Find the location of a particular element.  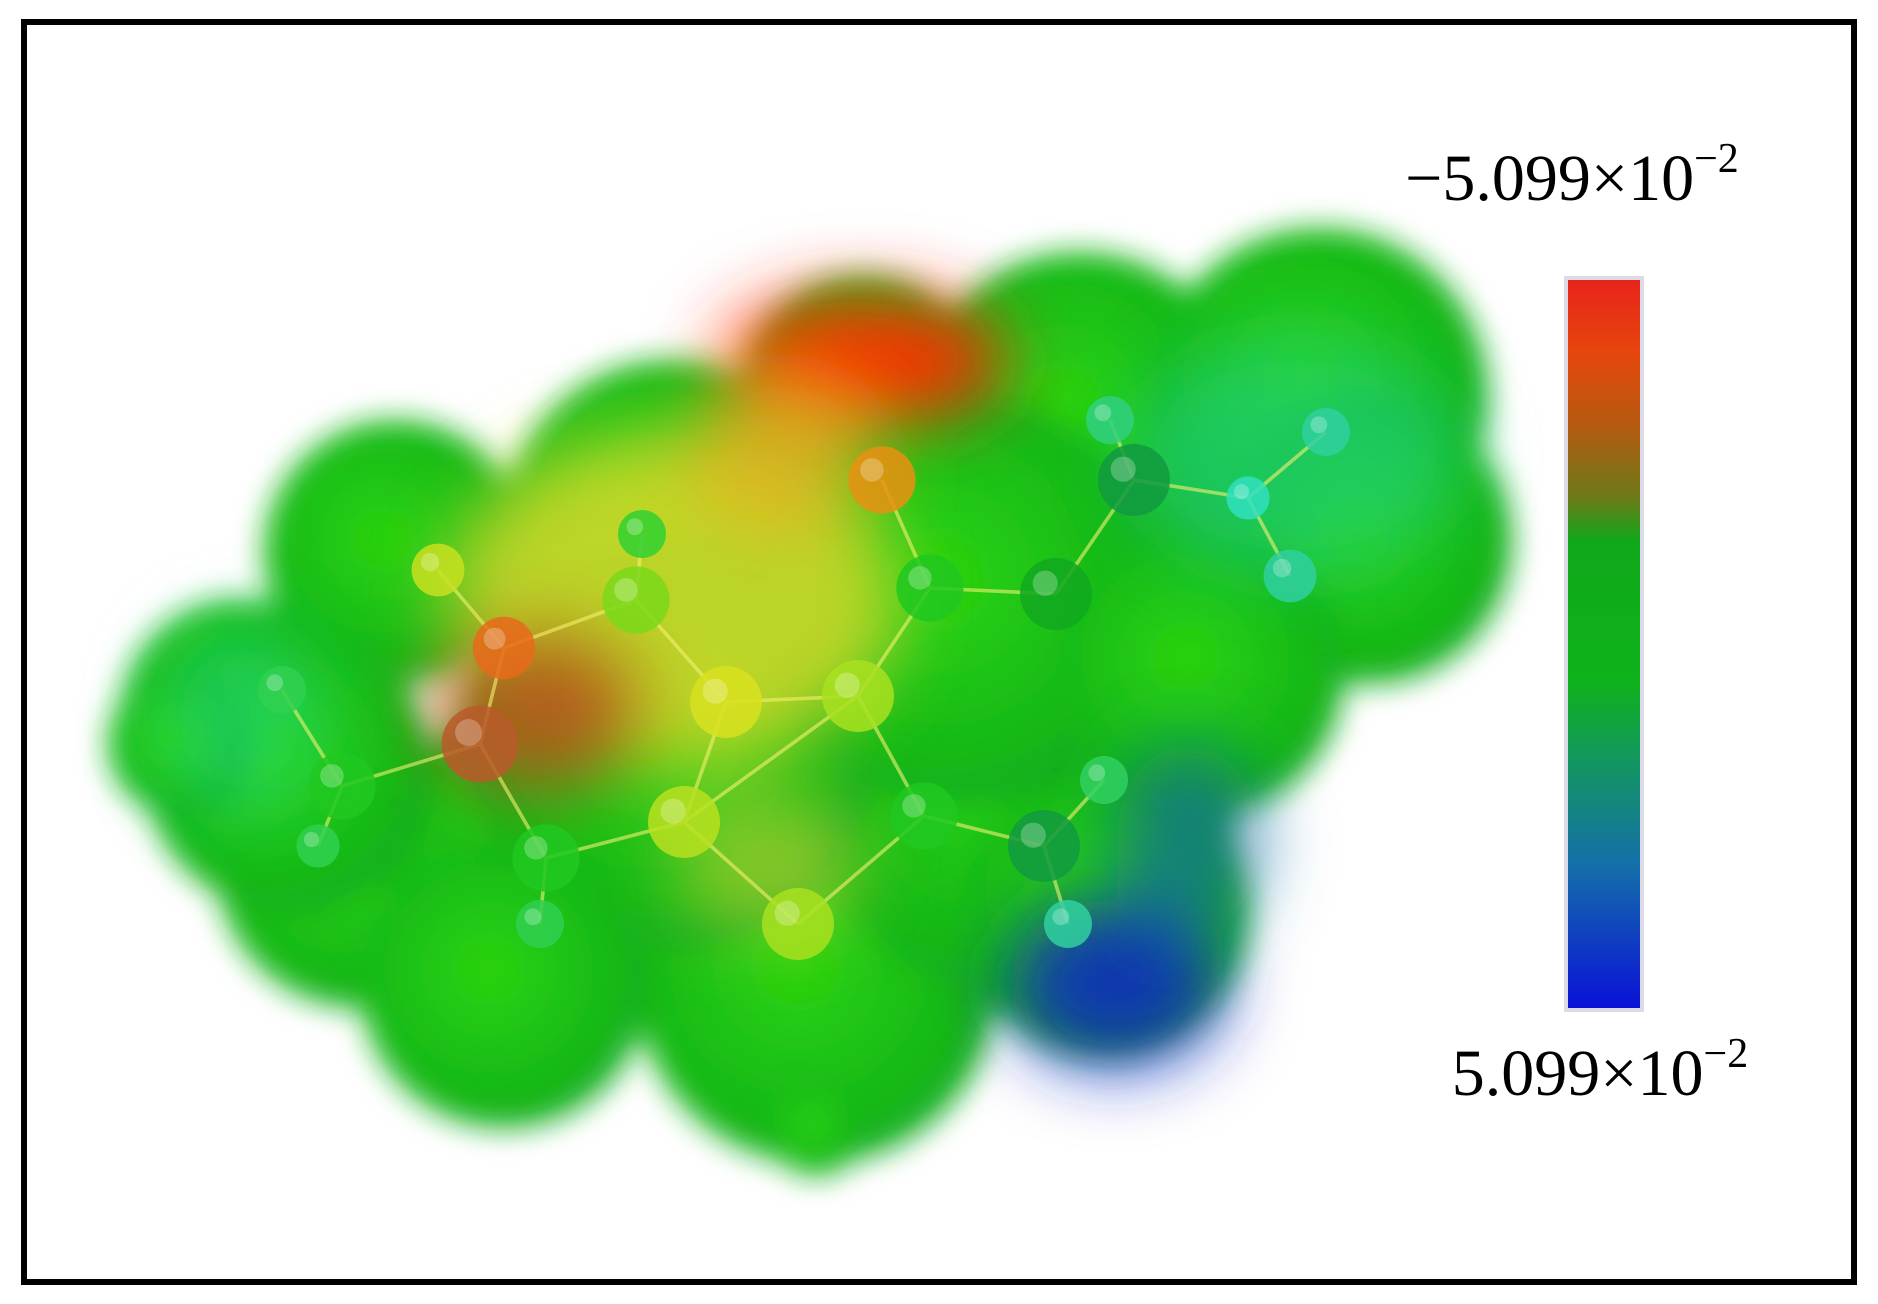

color-bar is located at coordinates (1604, 644).